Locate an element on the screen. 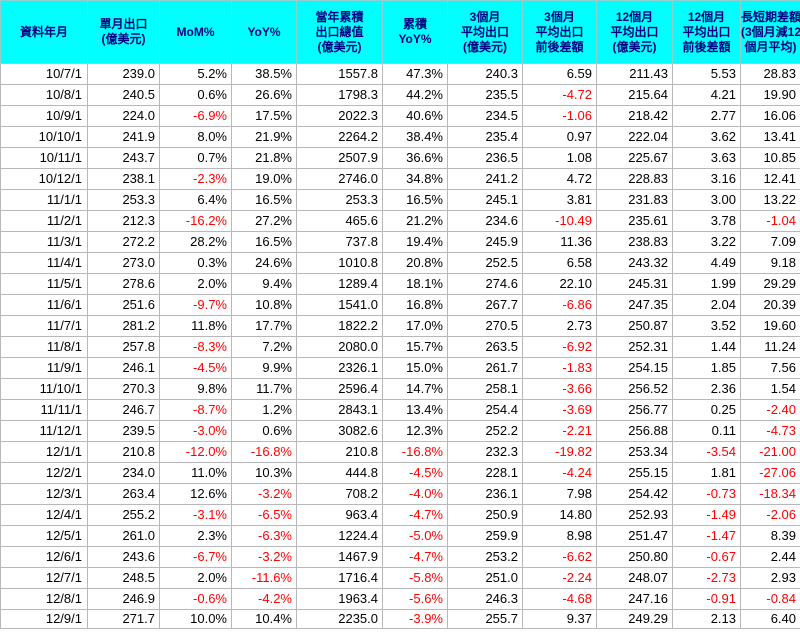 The width and height of the screenshot is (800, 640). value-cell: 2.3% is located at coordinates (195, 536).